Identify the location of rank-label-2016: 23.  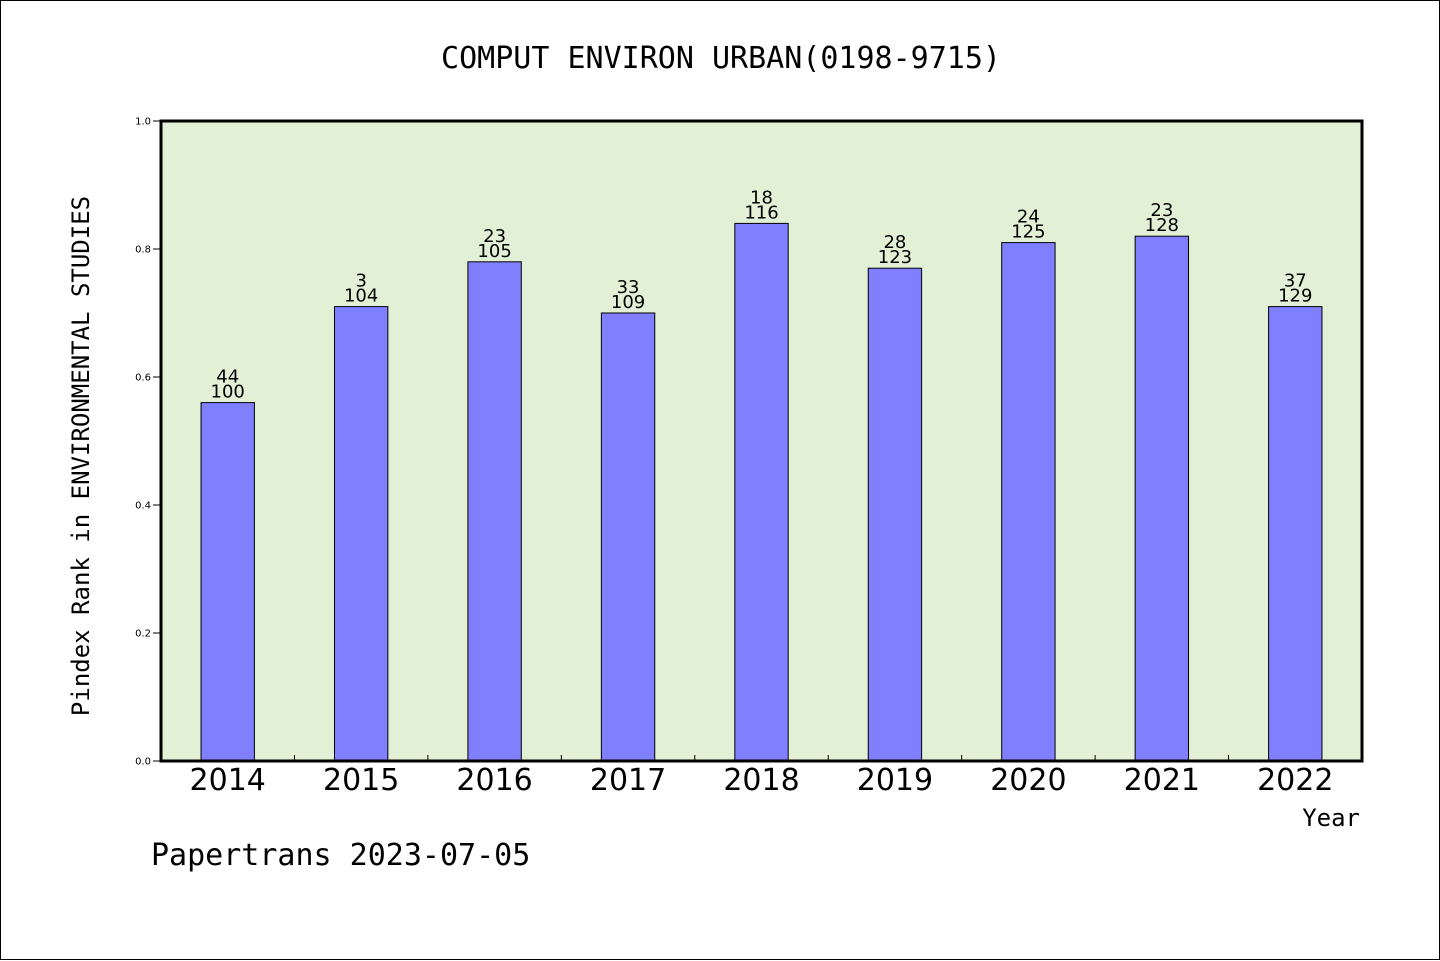
(494, 236).